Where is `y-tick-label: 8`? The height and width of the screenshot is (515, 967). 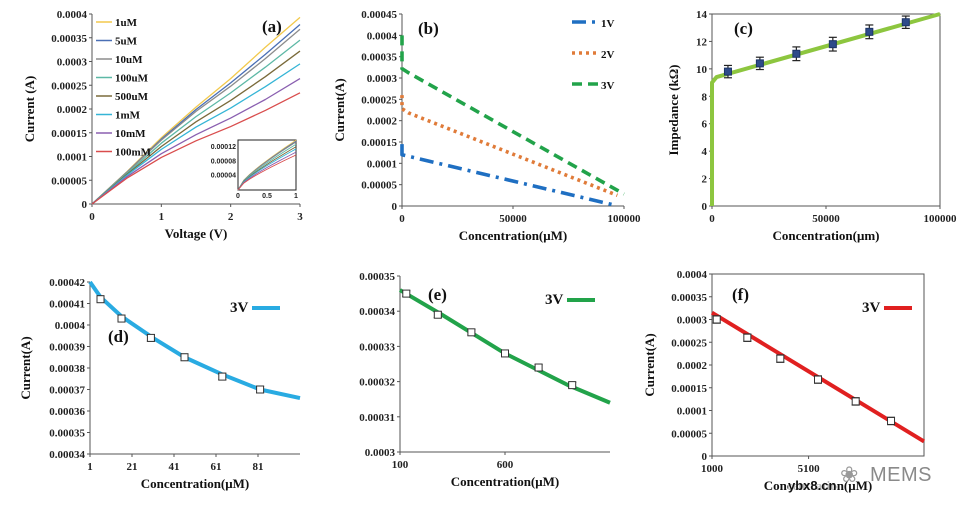 y-tick-label: 8 is located at coordinates (705, 97).